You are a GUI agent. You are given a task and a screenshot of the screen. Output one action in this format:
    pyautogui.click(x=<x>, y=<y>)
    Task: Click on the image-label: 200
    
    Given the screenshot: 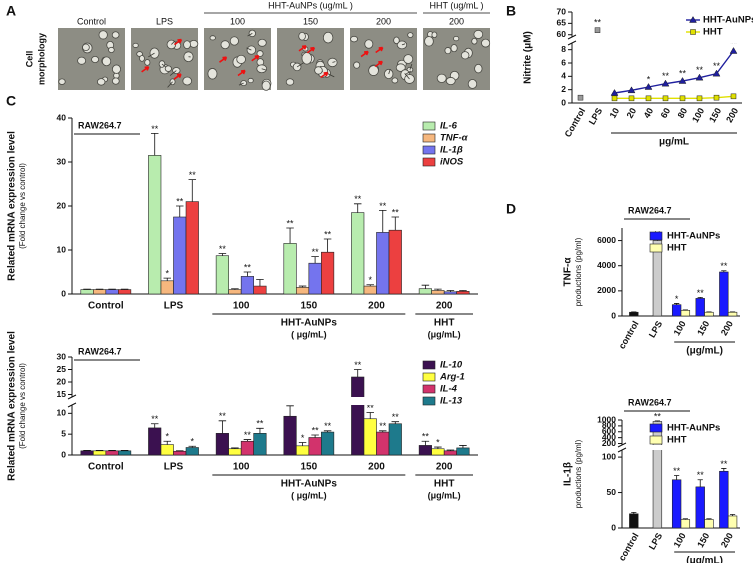 What is the action you would take?
    pyautogui.click(x=456, y=21)
    